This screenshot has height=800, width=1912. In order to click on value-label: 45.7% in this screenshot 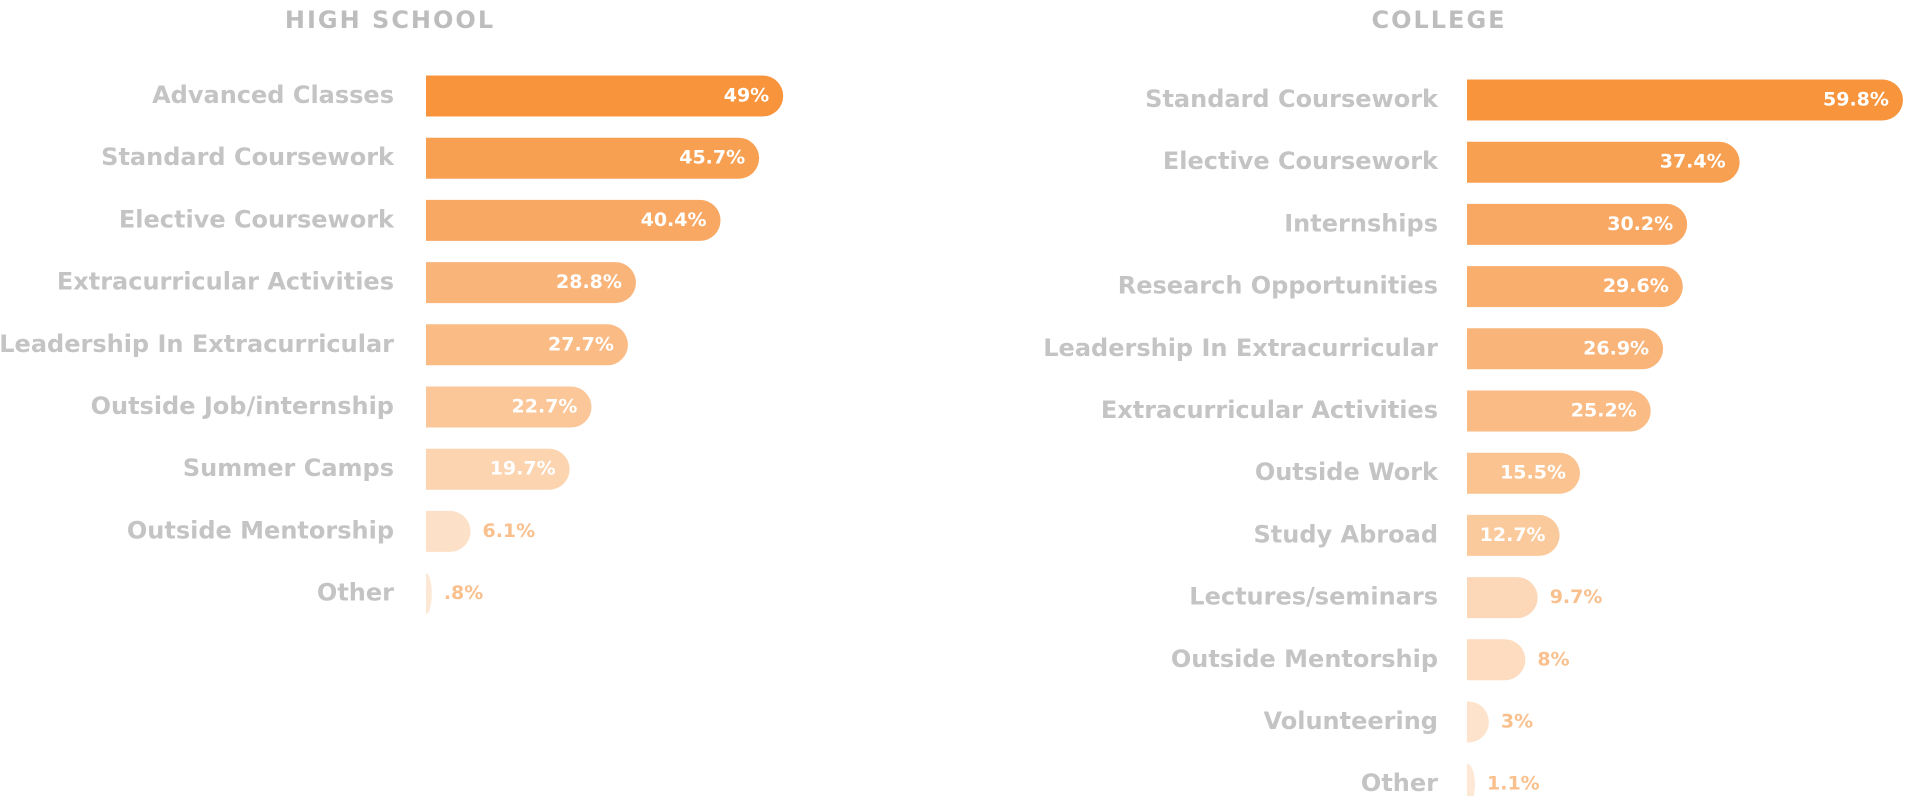, I will do `click(712, 158)`.